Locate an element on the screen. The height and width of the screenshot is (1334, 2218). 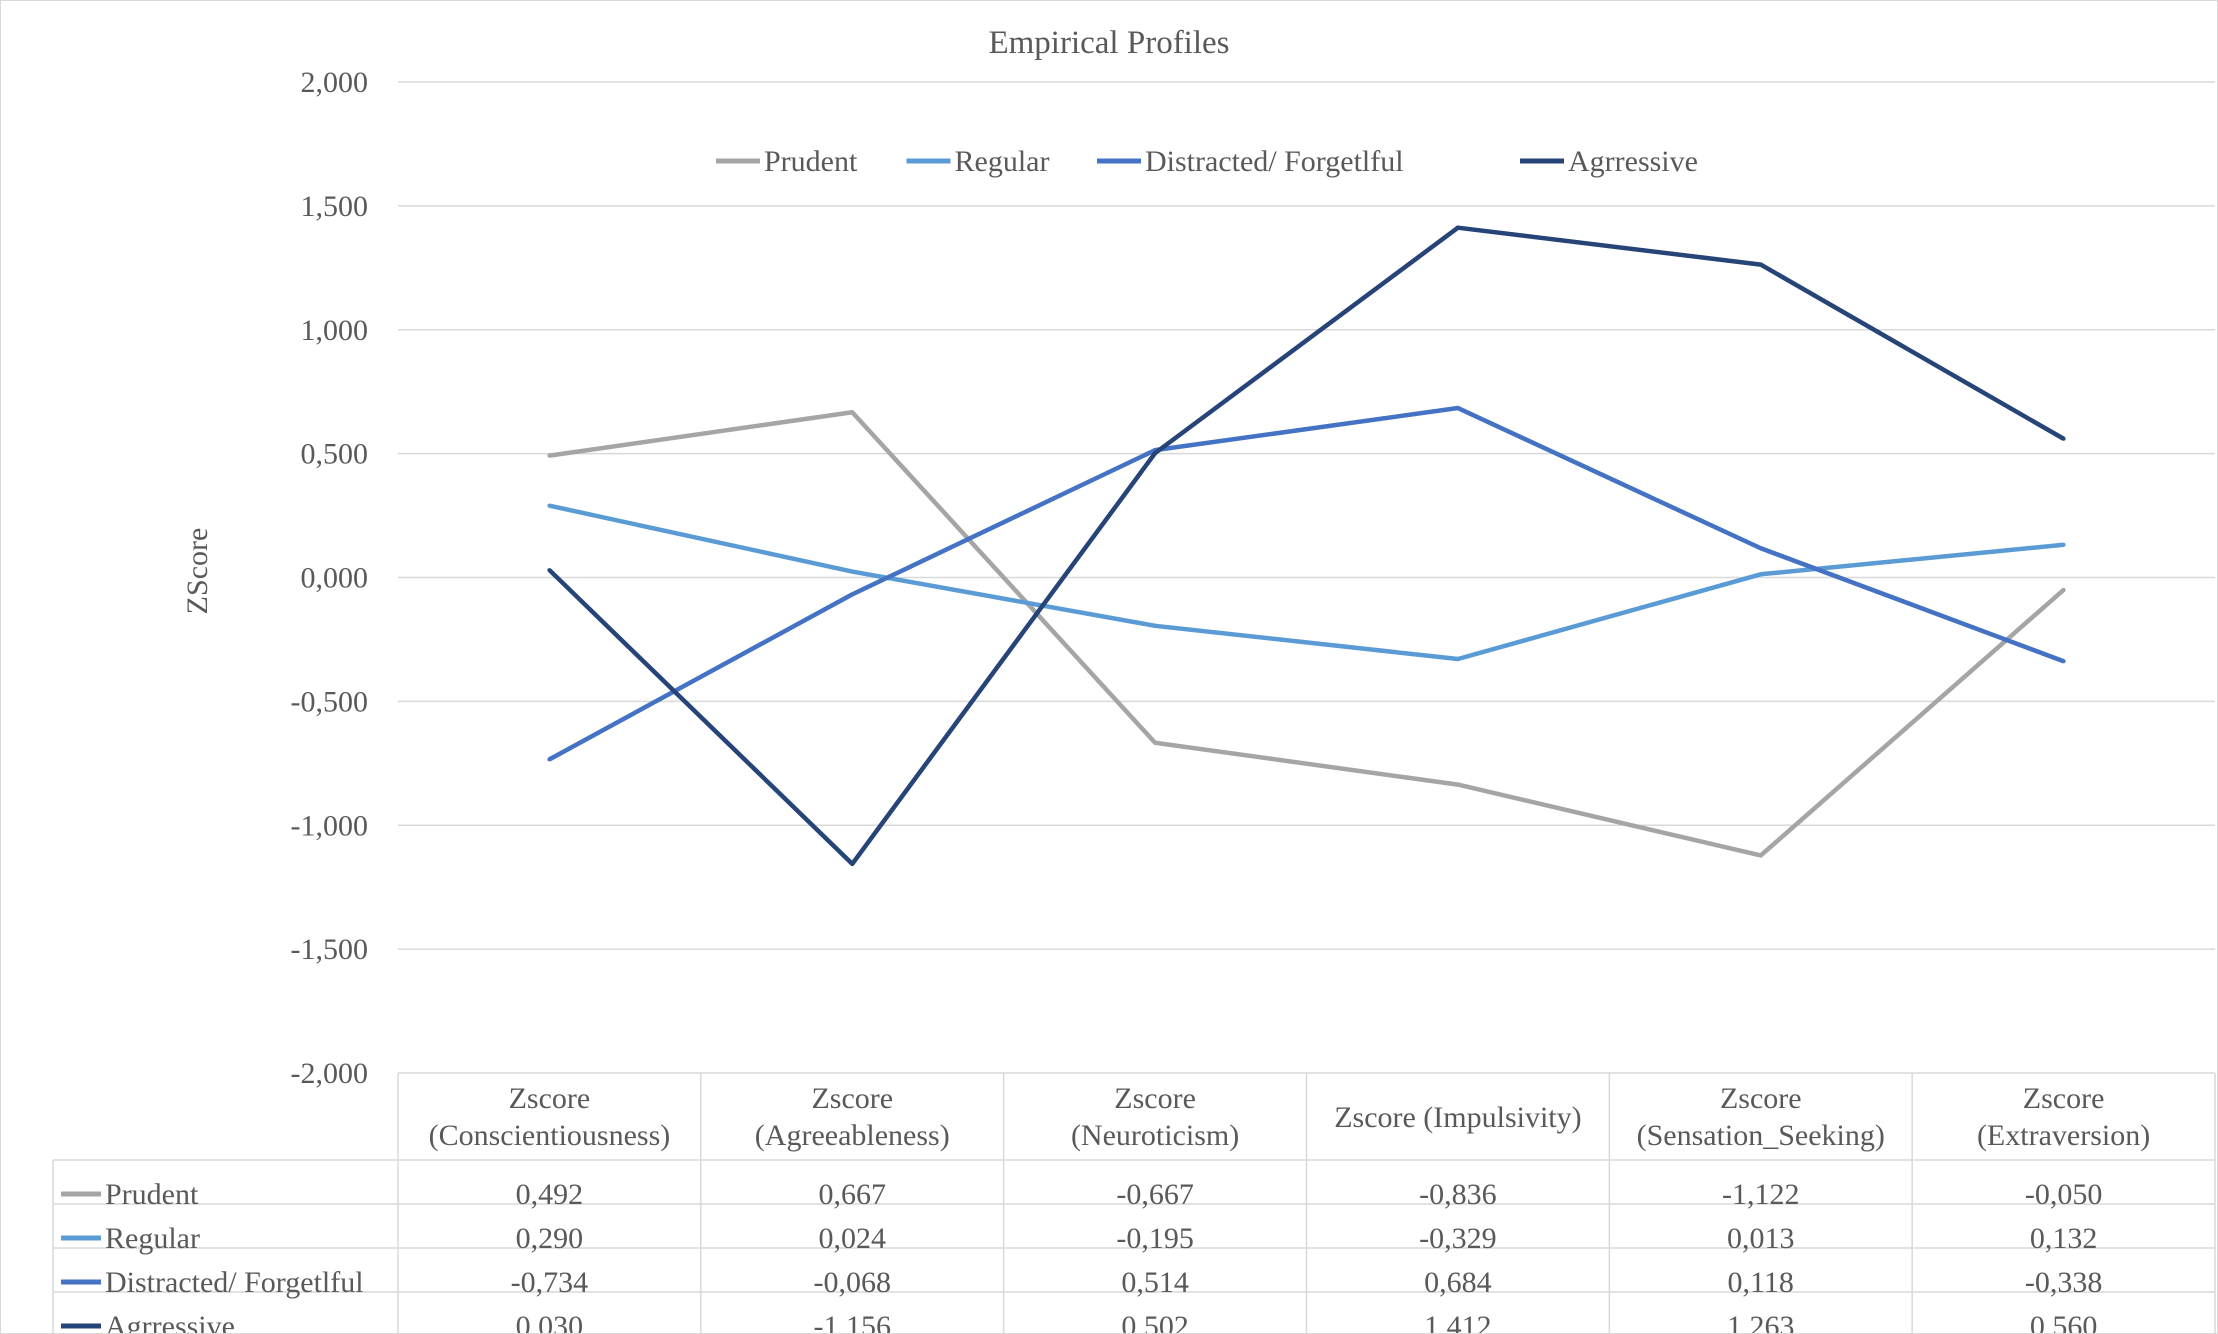
table-value: 0,024 is located at coordinates (853, 1238).